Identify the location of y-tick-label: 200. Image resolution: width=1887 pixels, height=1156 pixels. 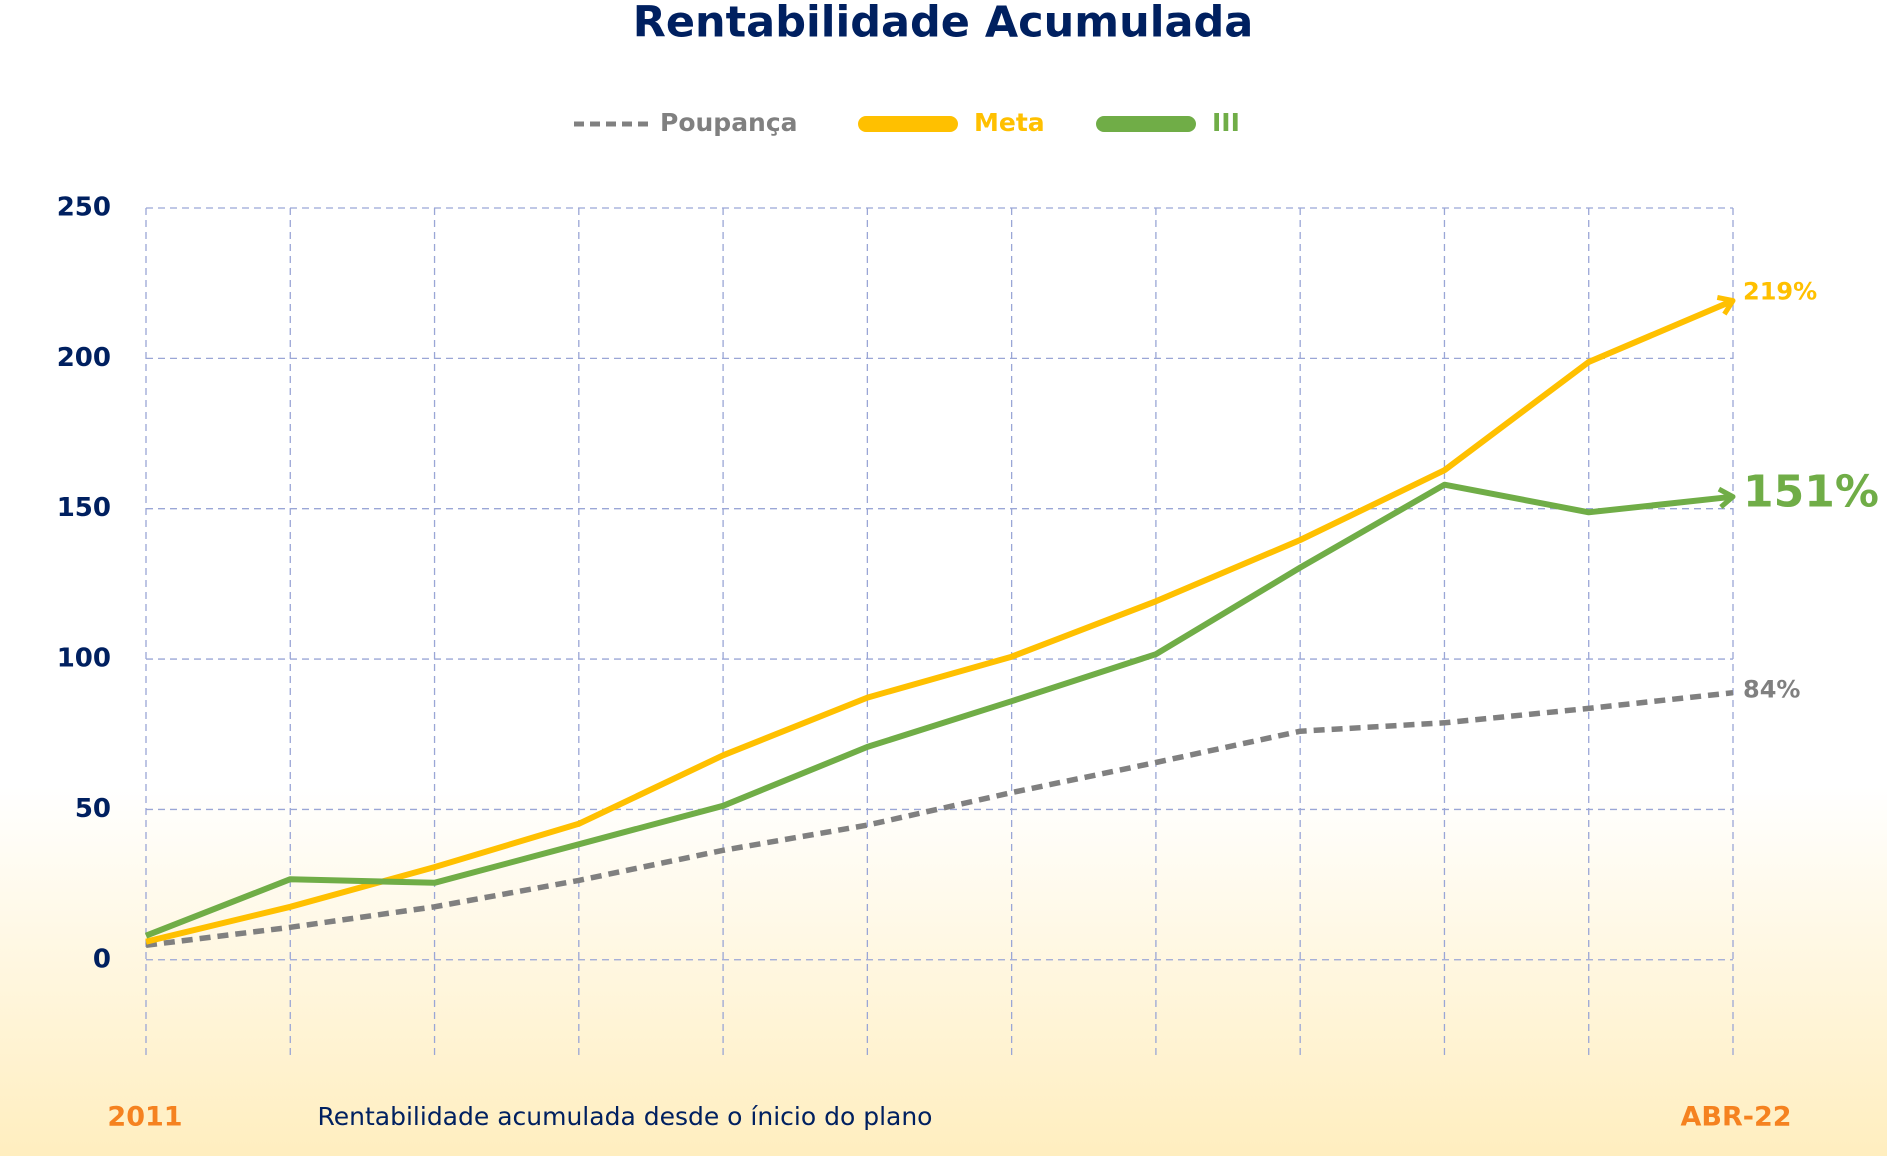
(84, 358).